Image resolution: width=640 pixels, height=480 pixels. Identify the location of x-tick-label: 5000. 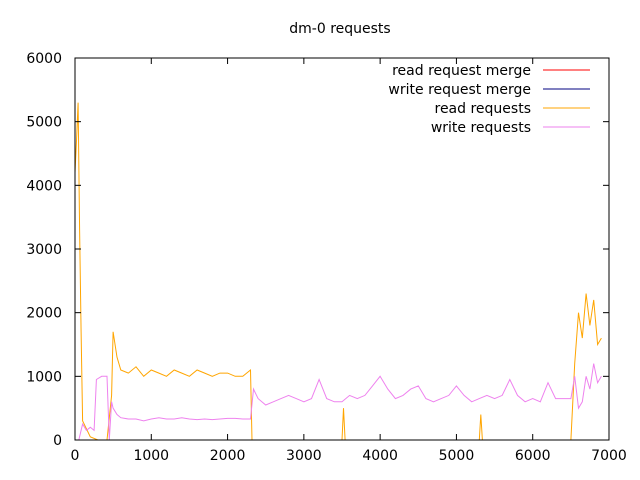
(457, 456).